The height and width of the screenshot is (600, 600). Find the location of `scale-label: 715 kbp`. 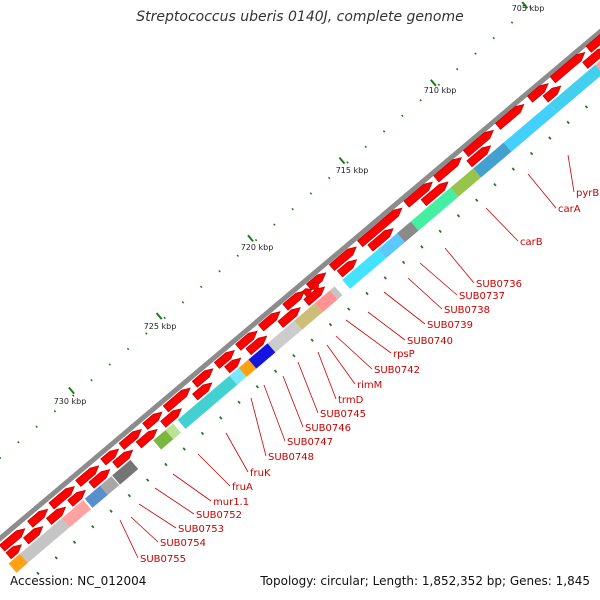

scale-label: 715 kbp is located at coordinates (352, 170).